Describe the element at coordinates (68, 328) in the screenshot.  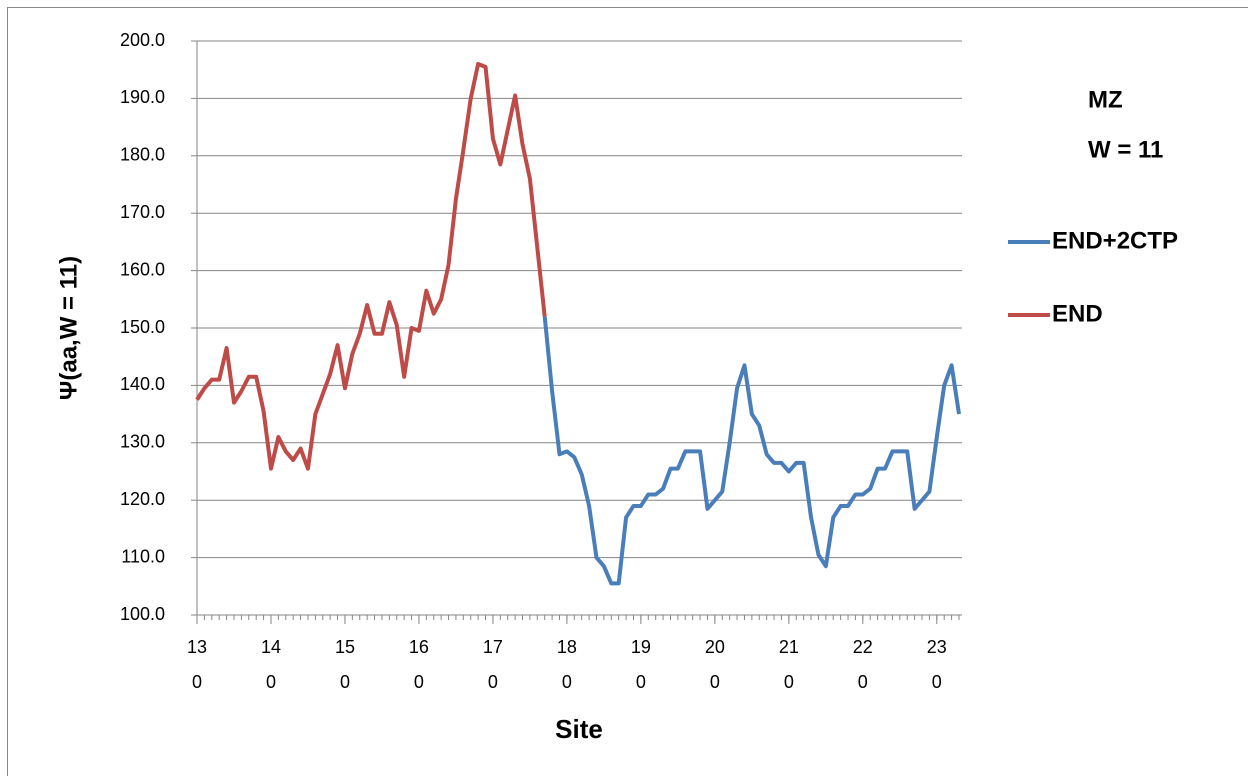
I see `y-axis-label: Ψ(aa,W = 11)` at that location.